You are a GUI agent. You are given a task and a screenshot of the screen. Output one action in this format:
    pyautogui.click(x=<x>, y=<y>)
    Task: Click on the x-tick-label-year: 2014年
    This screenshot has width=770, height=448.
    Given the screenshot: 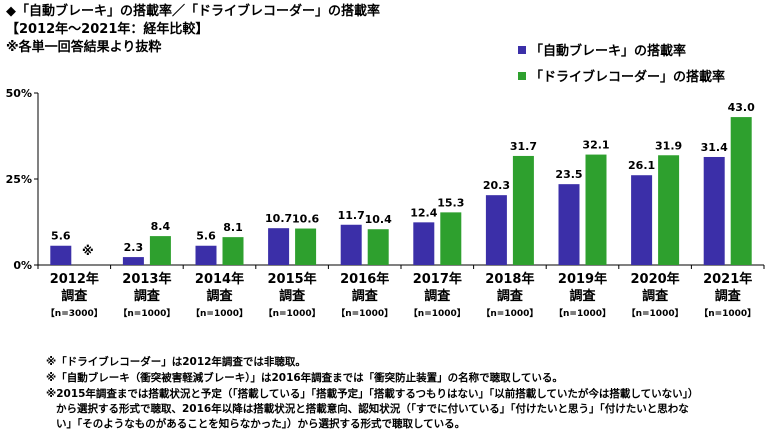 What is the action you would take?
    pyautogui.click(x=219, y=279)
    